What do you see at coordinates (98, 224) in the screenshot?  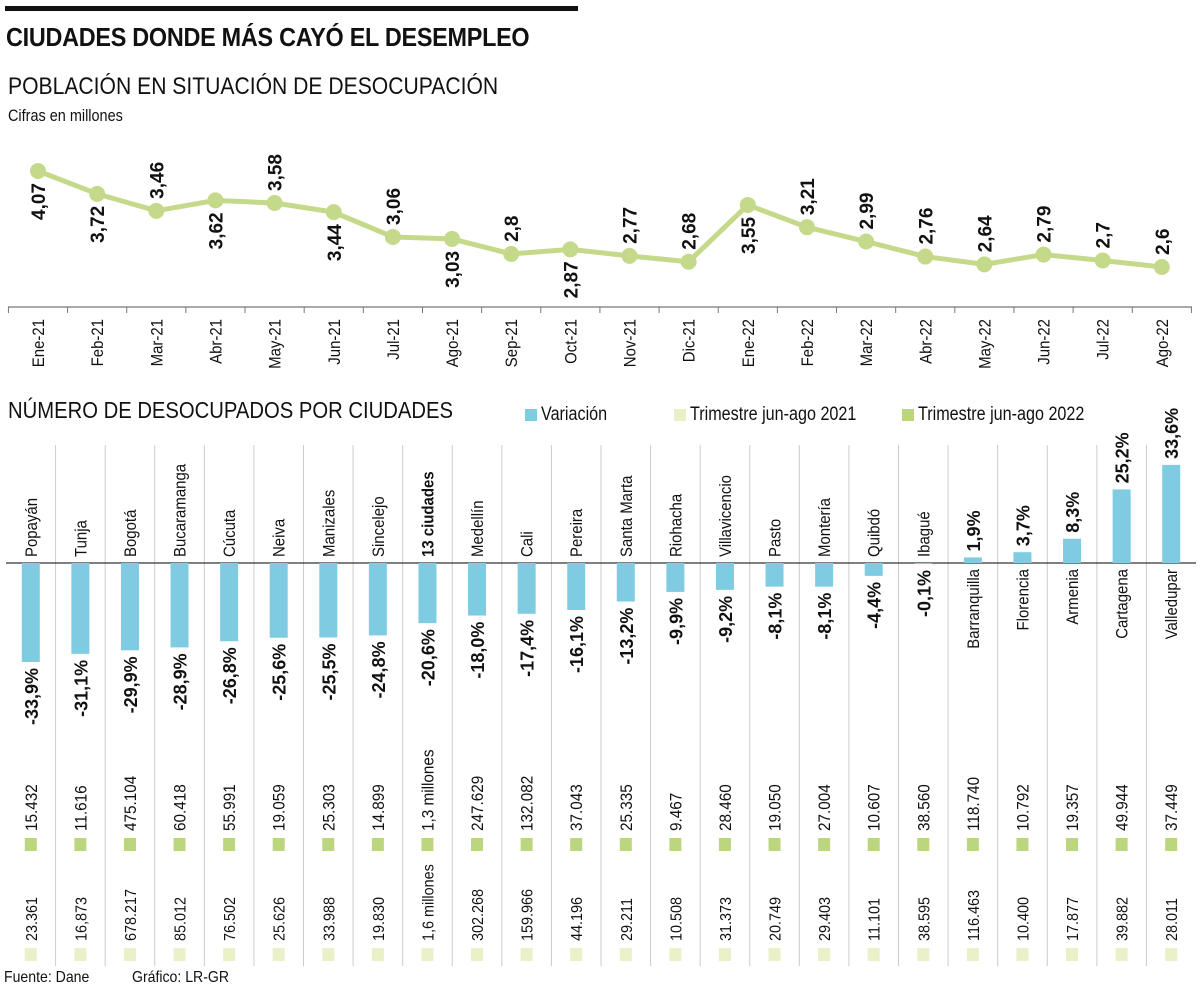 I see `data-label: 3,72` at bounding box center [98, 224].